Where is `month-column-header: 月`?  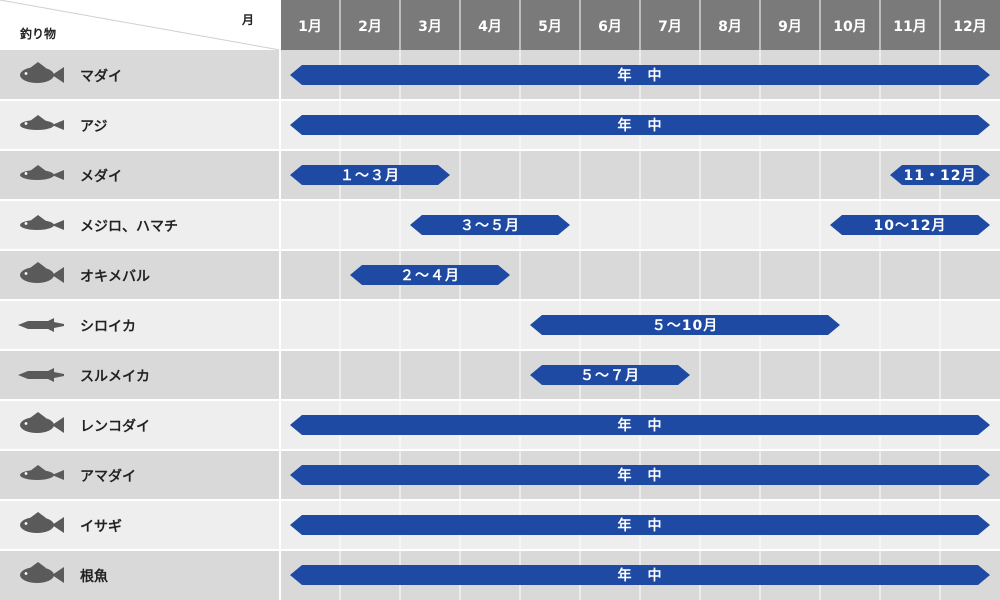
month-column-header: 月 is located at coordinates (247, 20).